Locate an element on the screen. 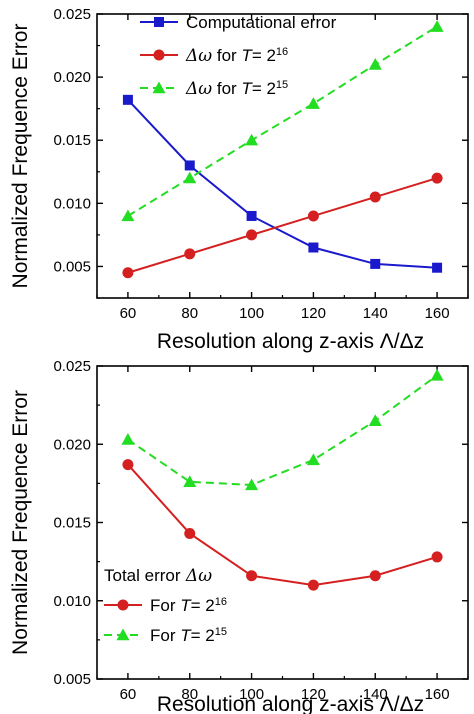 This screenshot has height=714, width=474. legend: Total error Δω For T= 216 For T= 215 is located at coordinates (165, 605).